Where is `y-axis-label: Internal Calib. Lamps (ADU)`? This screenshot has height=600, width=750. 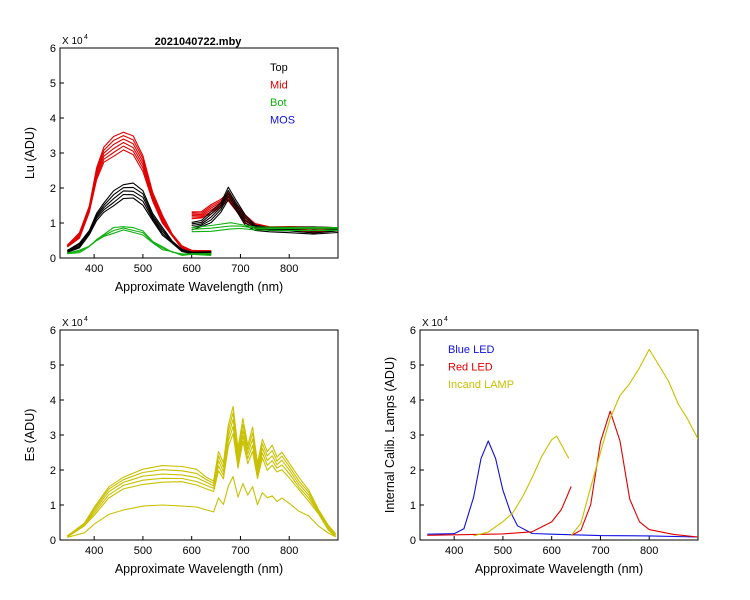
y-axis-label: Internal Calib. Lamps (ADU) is located at coordinates (390, 435).